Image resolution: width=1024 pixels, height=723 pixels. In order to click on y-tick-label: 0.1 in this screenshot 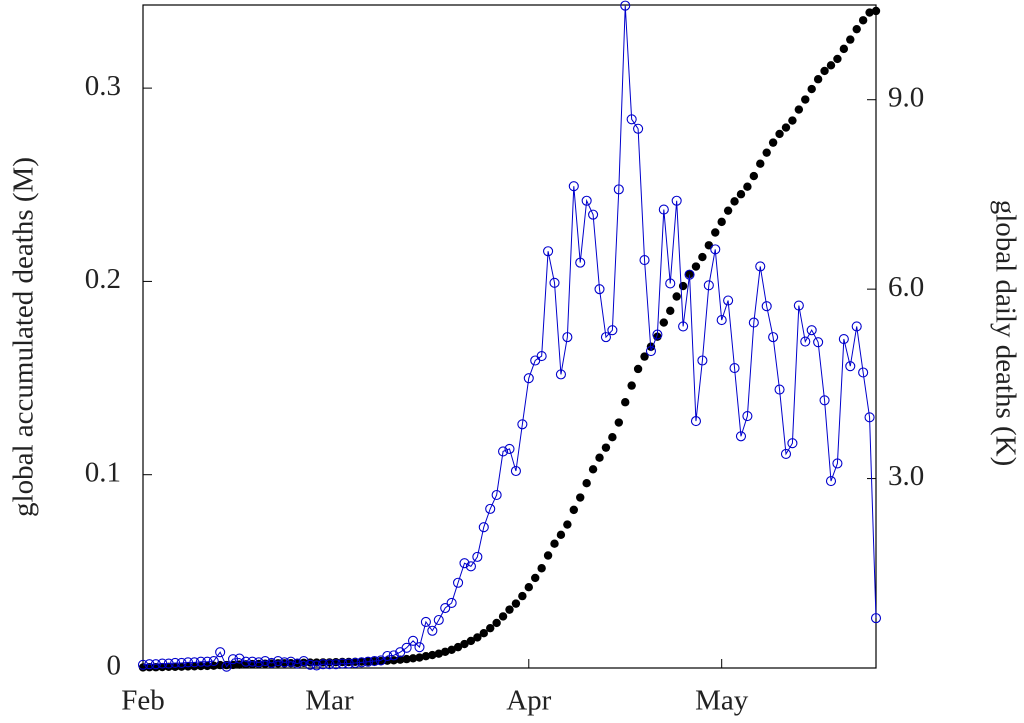, I will do `click(103, 472)`.